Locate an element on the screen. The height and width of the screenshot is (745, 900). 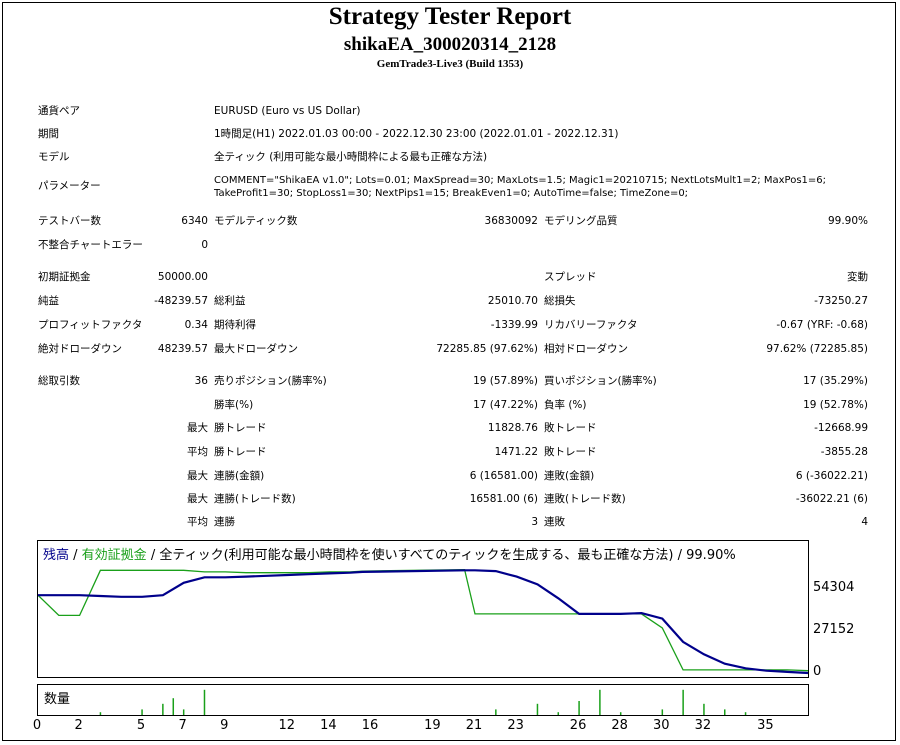
bars-value: 6340 is located at coordinates (194, 221).